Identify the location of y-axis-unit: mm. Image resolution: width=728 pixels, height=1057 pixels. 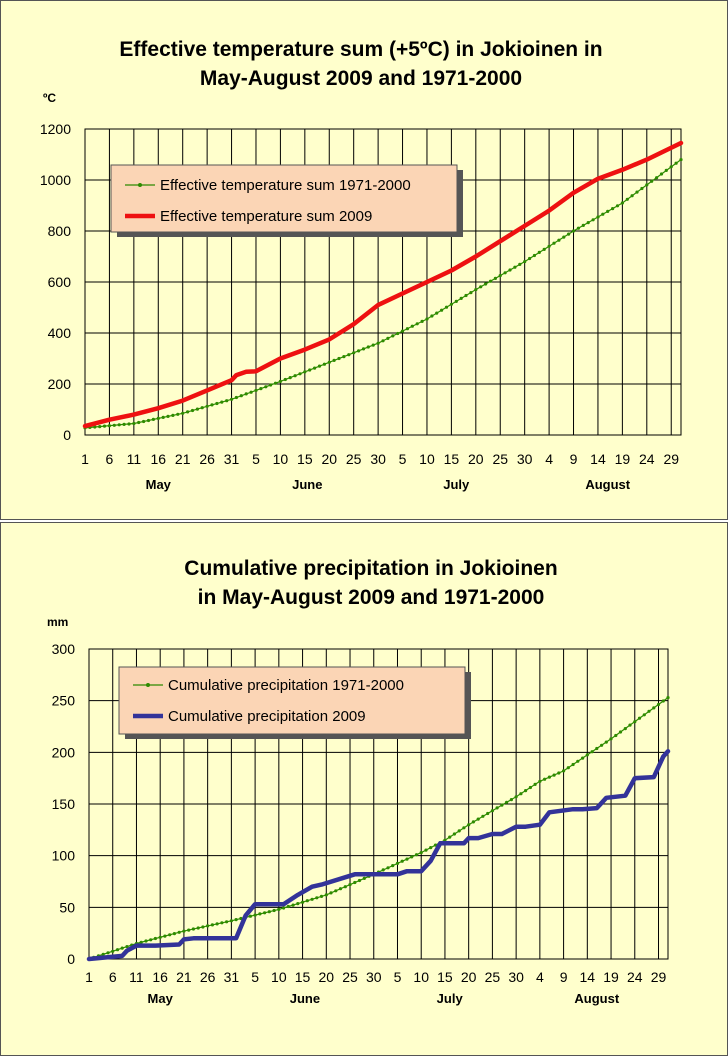
(57, 622).